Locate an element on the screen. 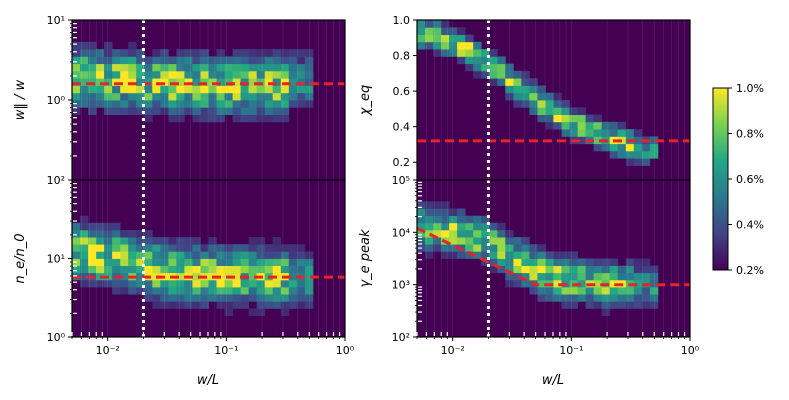 This screenshot has width=789, height=400. x-tick-label: 10⁰ is located at coordinates (345, 350).